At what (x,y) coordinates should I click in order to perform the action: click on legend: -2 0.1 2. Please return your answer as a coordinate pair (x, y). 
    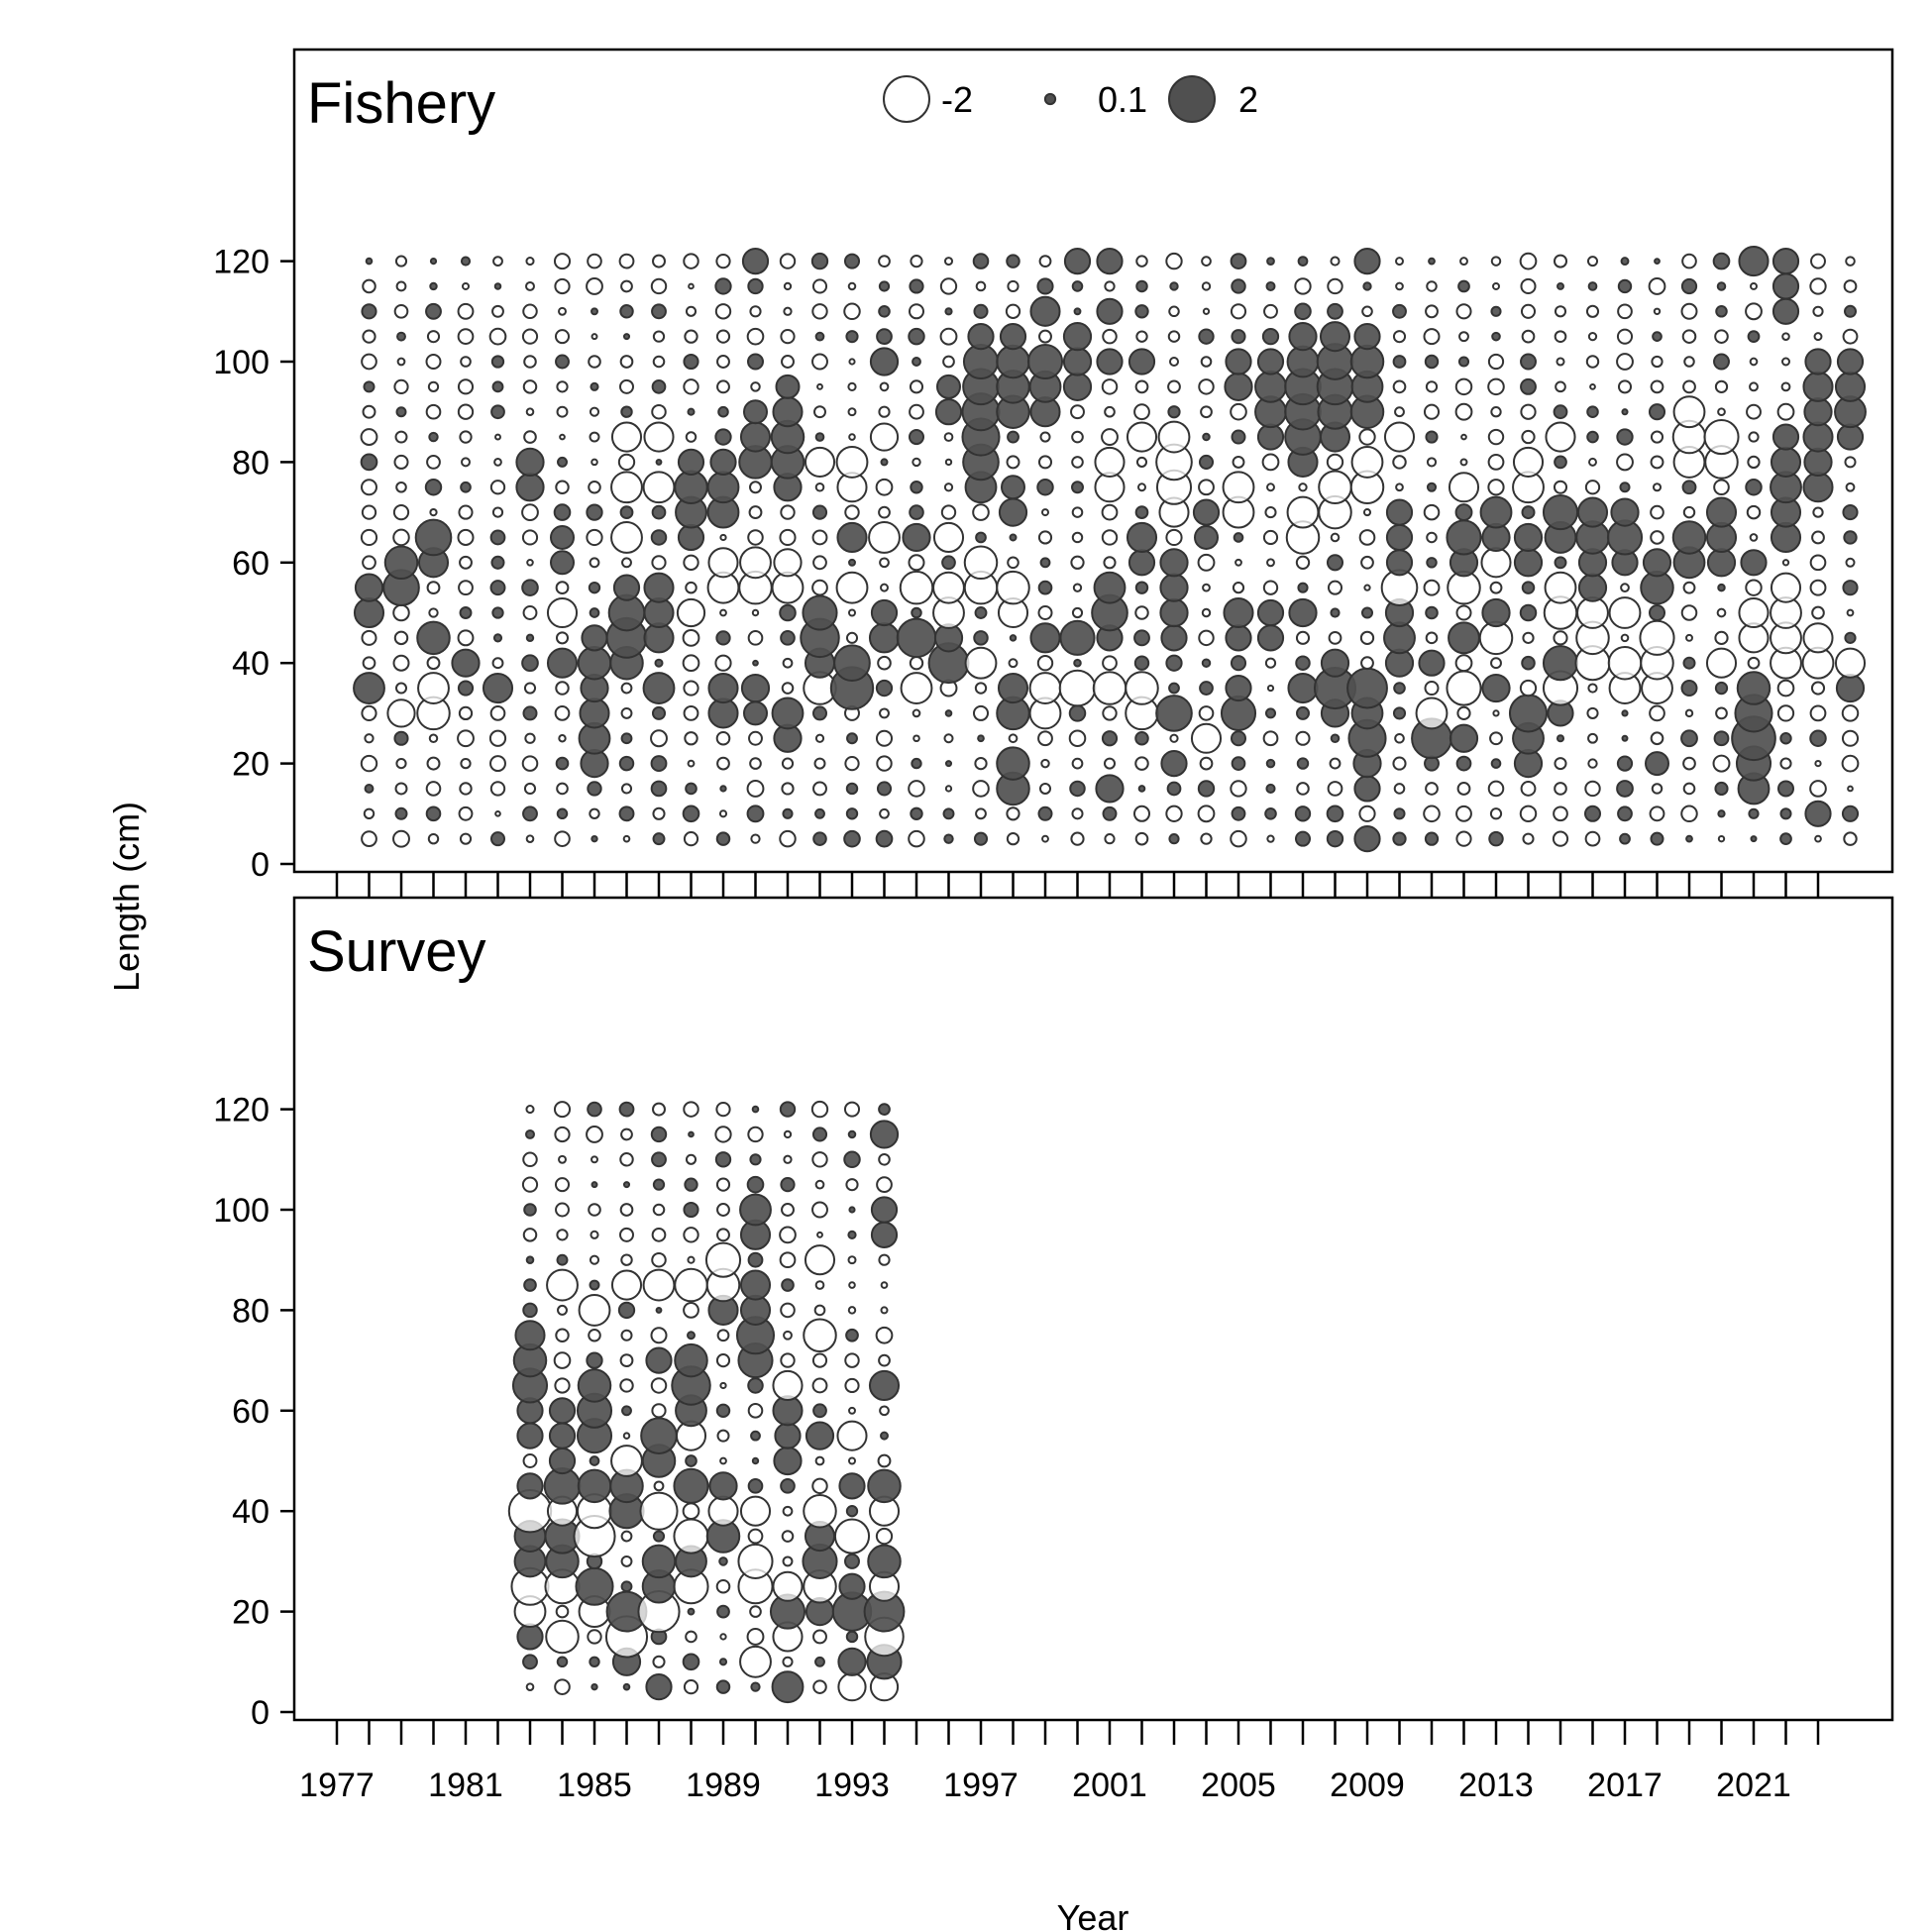
    Looking at the image, I should click on (1070, 99).